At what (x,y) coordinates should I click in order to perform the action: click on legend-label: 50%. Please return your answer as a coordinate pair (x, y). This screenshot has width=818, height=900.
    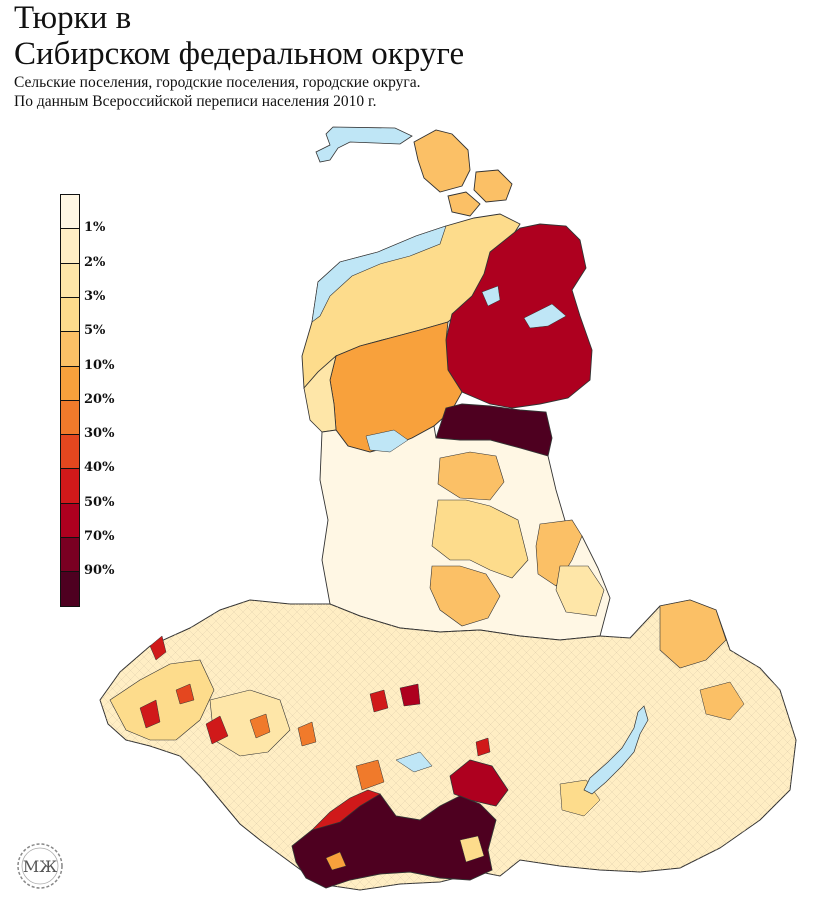
    Looking at the image, I should click on (99, 502).